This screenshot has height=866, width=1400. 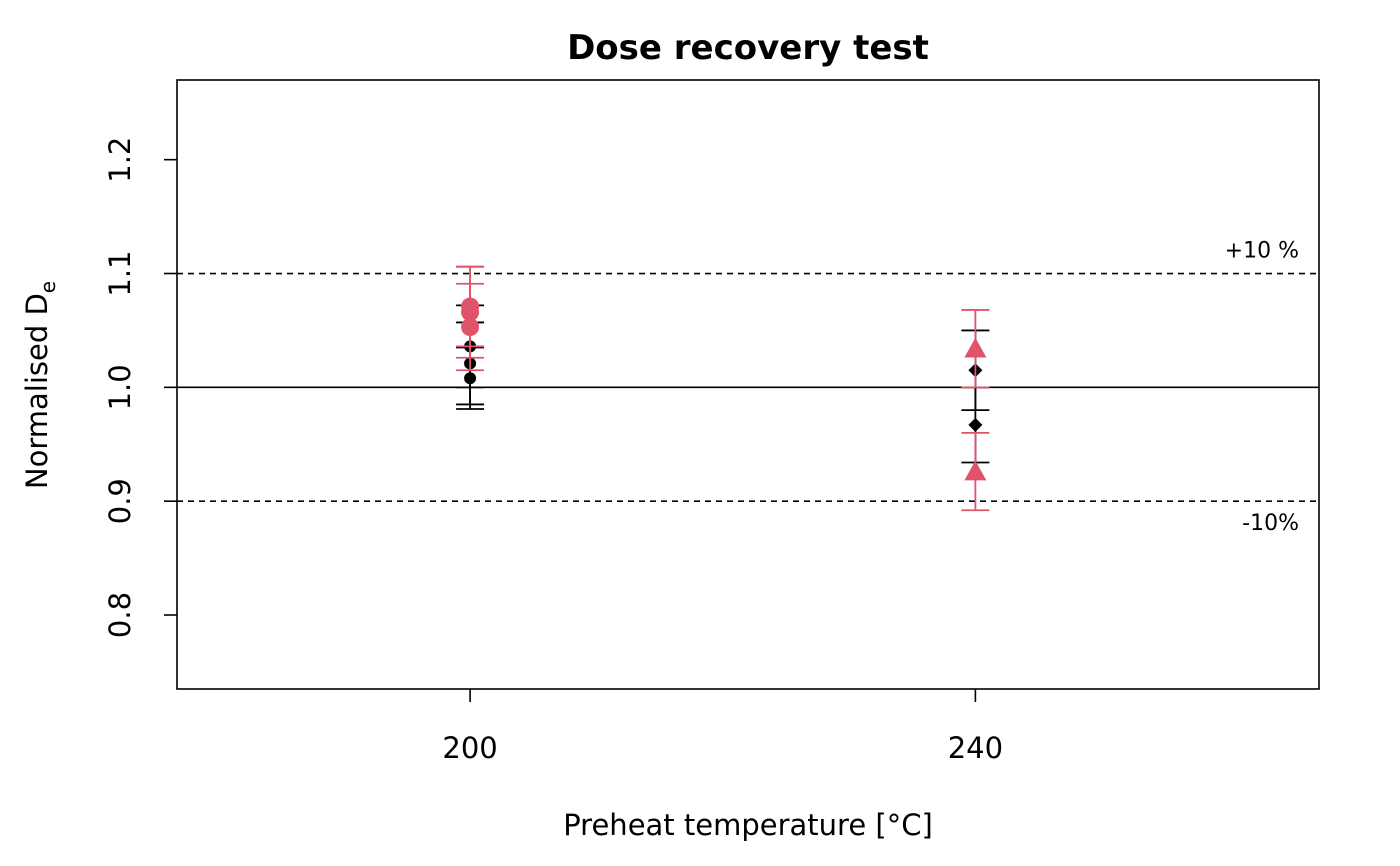 What do you see at coordinates (120, 160) in the screenshot?
I see `y-tick-label-4: 1.2` at bounding box center [120, 160].